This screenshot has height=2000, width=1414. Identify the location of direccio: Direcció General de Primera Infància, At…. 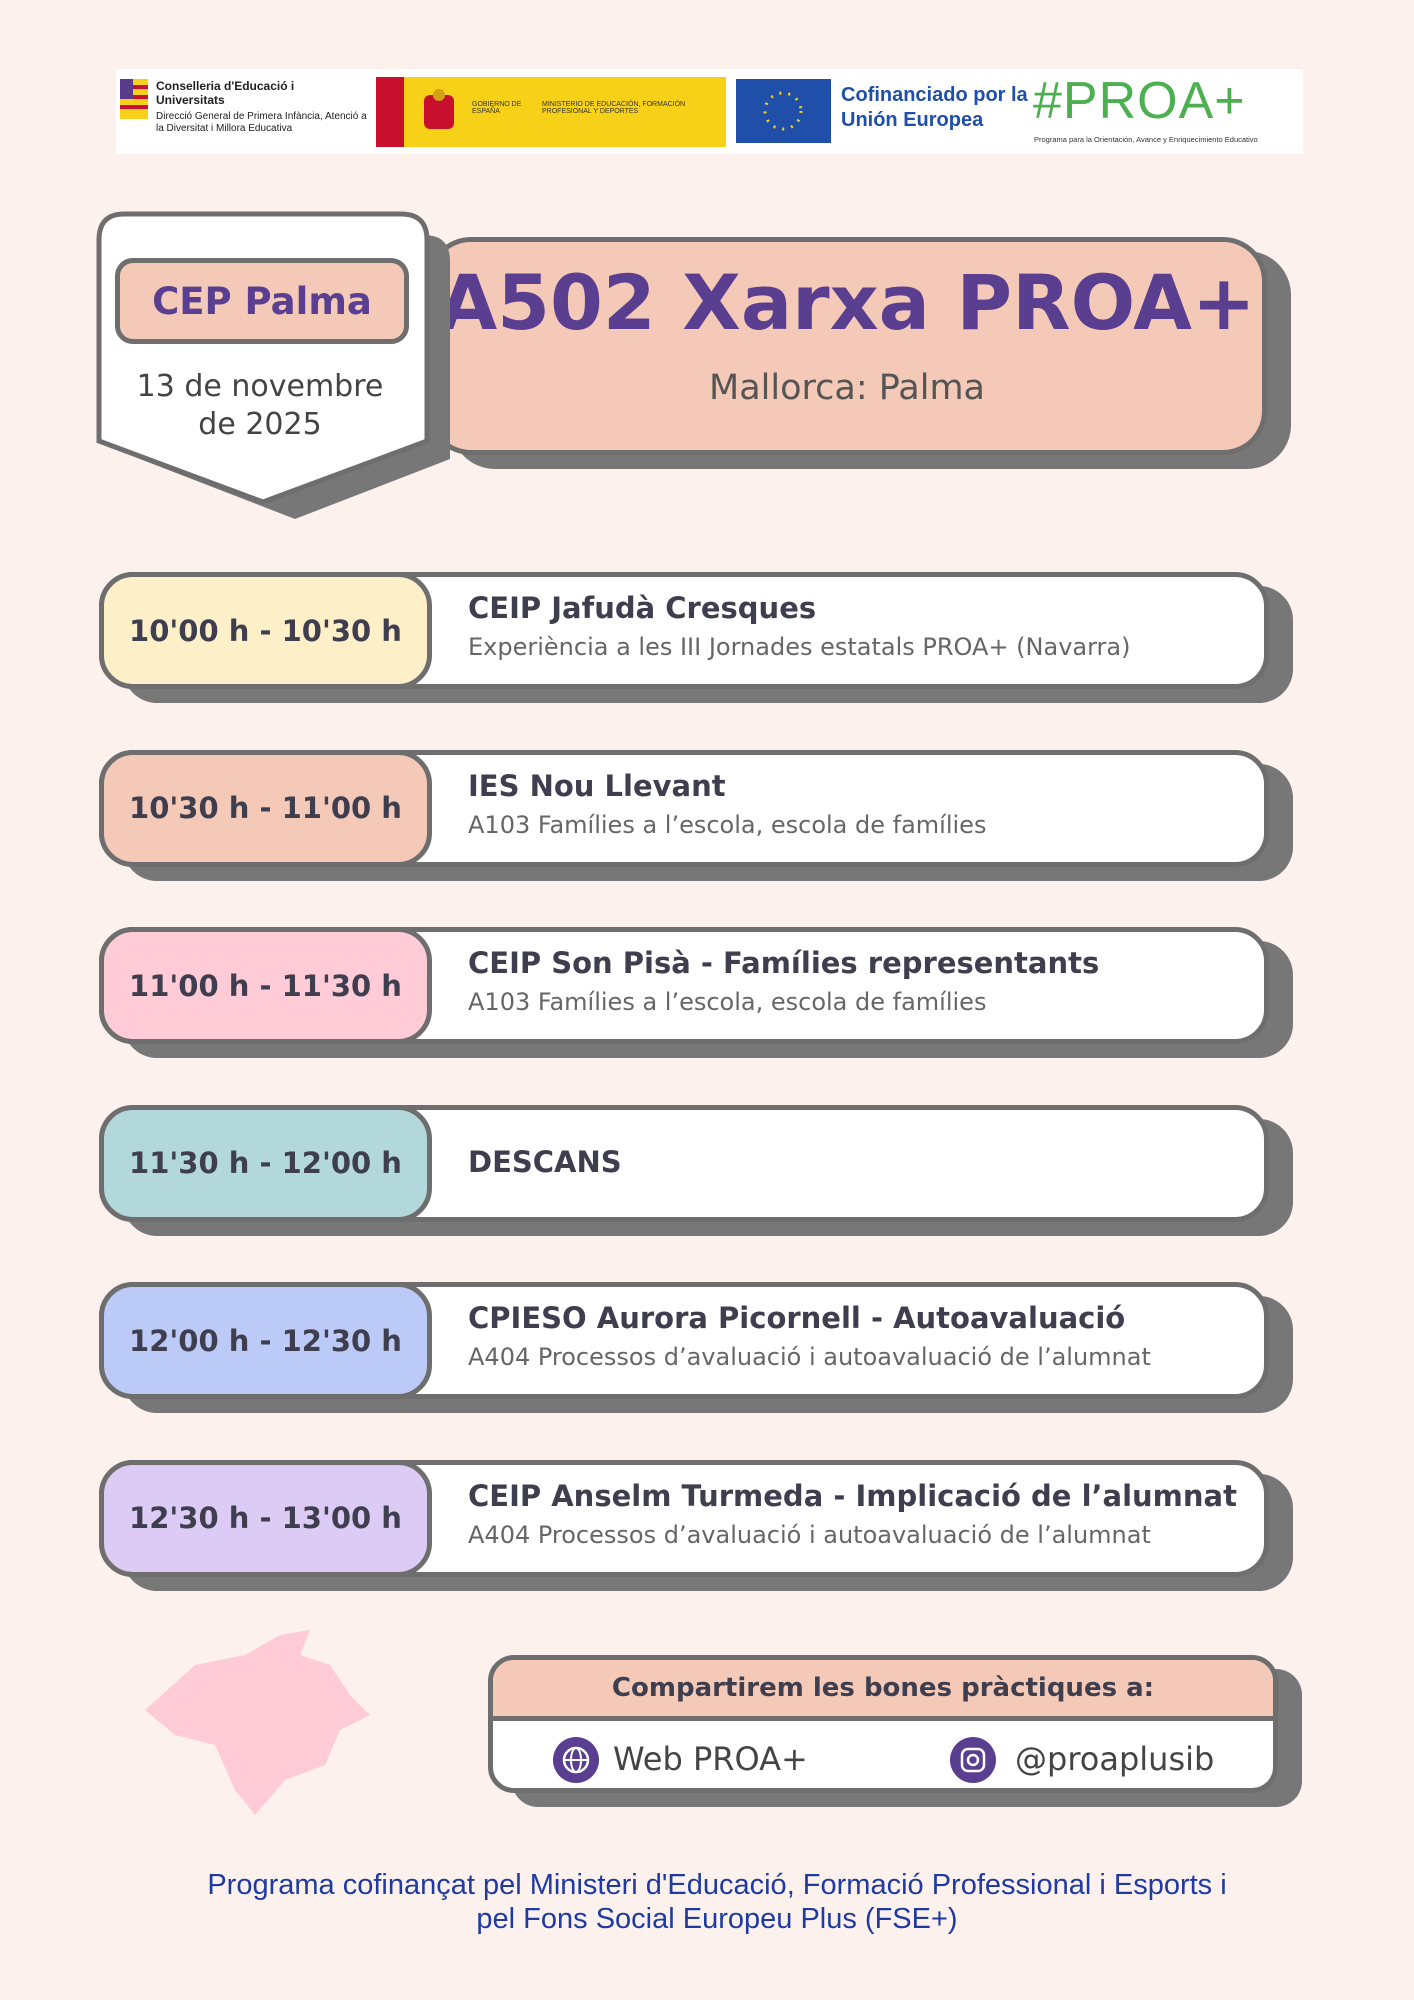
(261, 122).